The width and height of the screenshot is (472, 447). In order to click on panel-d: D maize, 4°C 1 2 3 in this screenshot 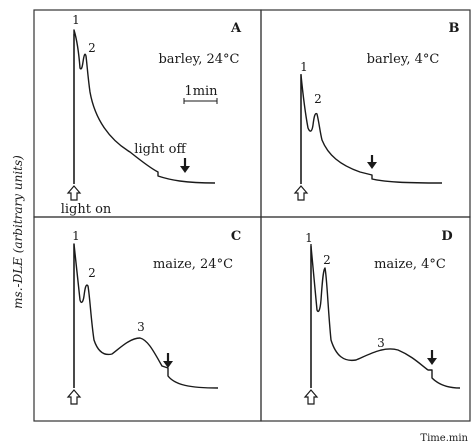, I will do `click(382, 317)`.